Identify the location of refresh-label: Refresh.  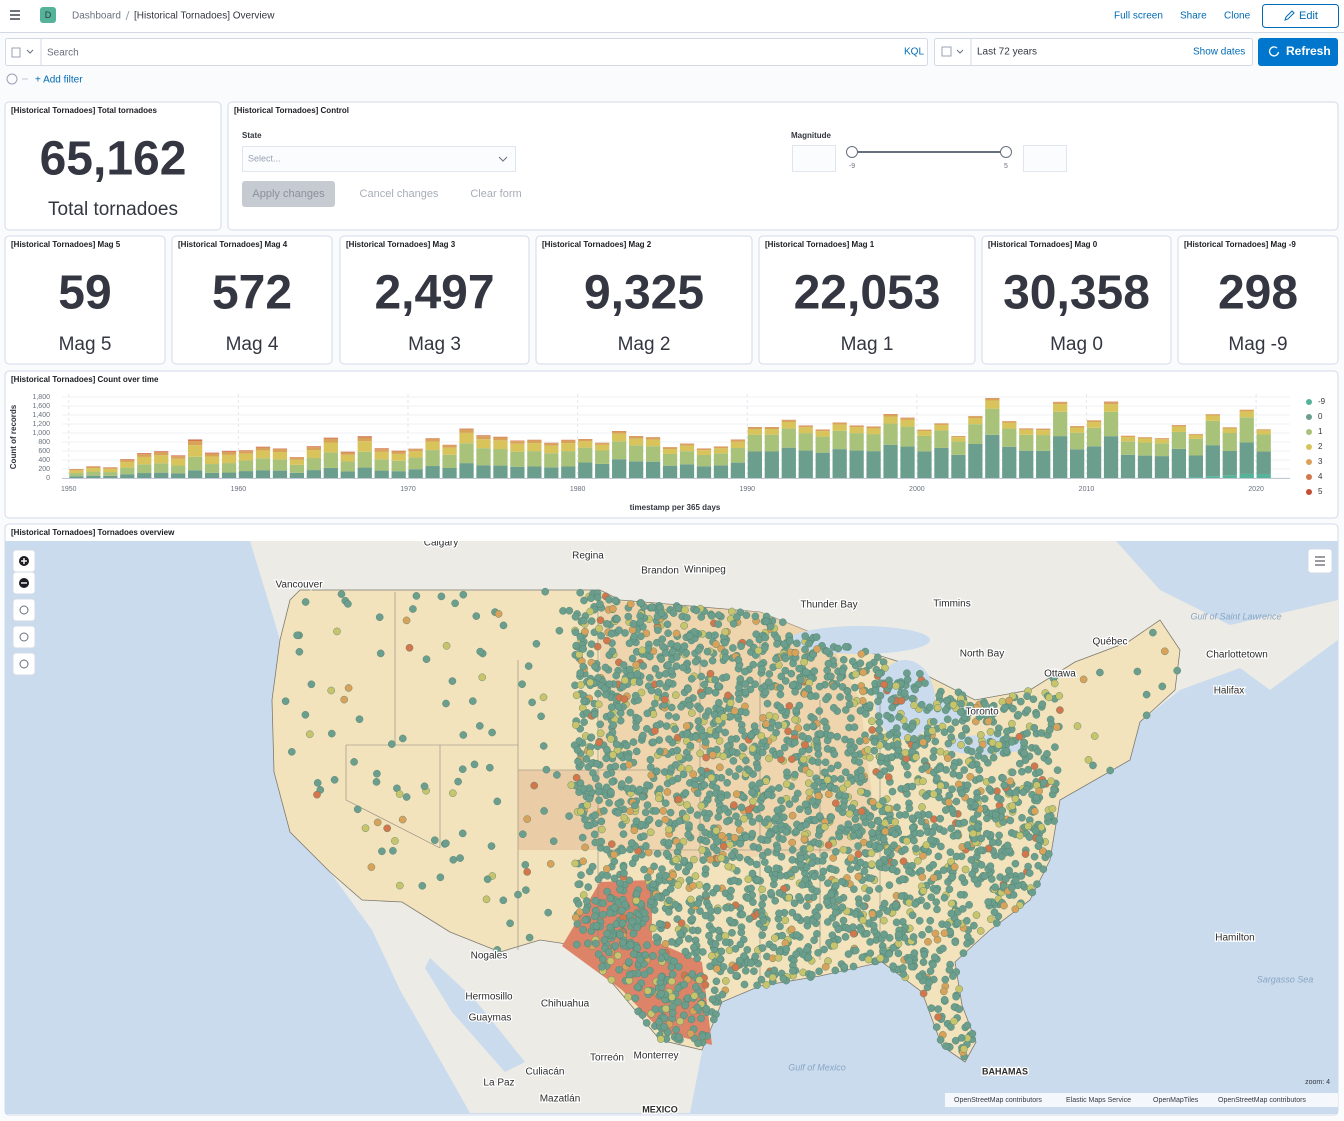
(1308, 51).